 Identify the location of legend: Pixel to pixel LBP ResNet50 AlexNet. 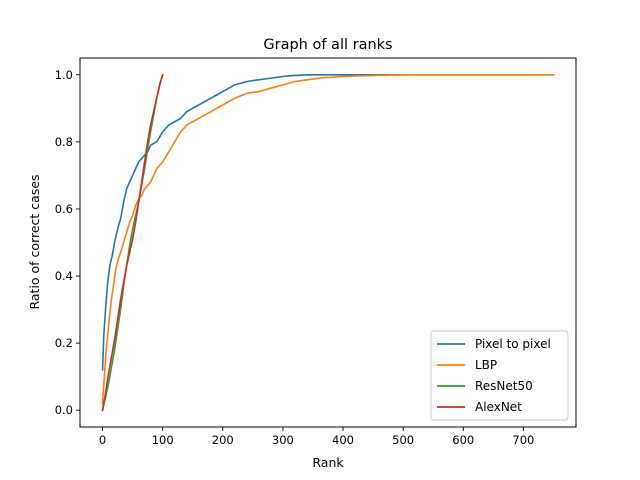
(499, 375).